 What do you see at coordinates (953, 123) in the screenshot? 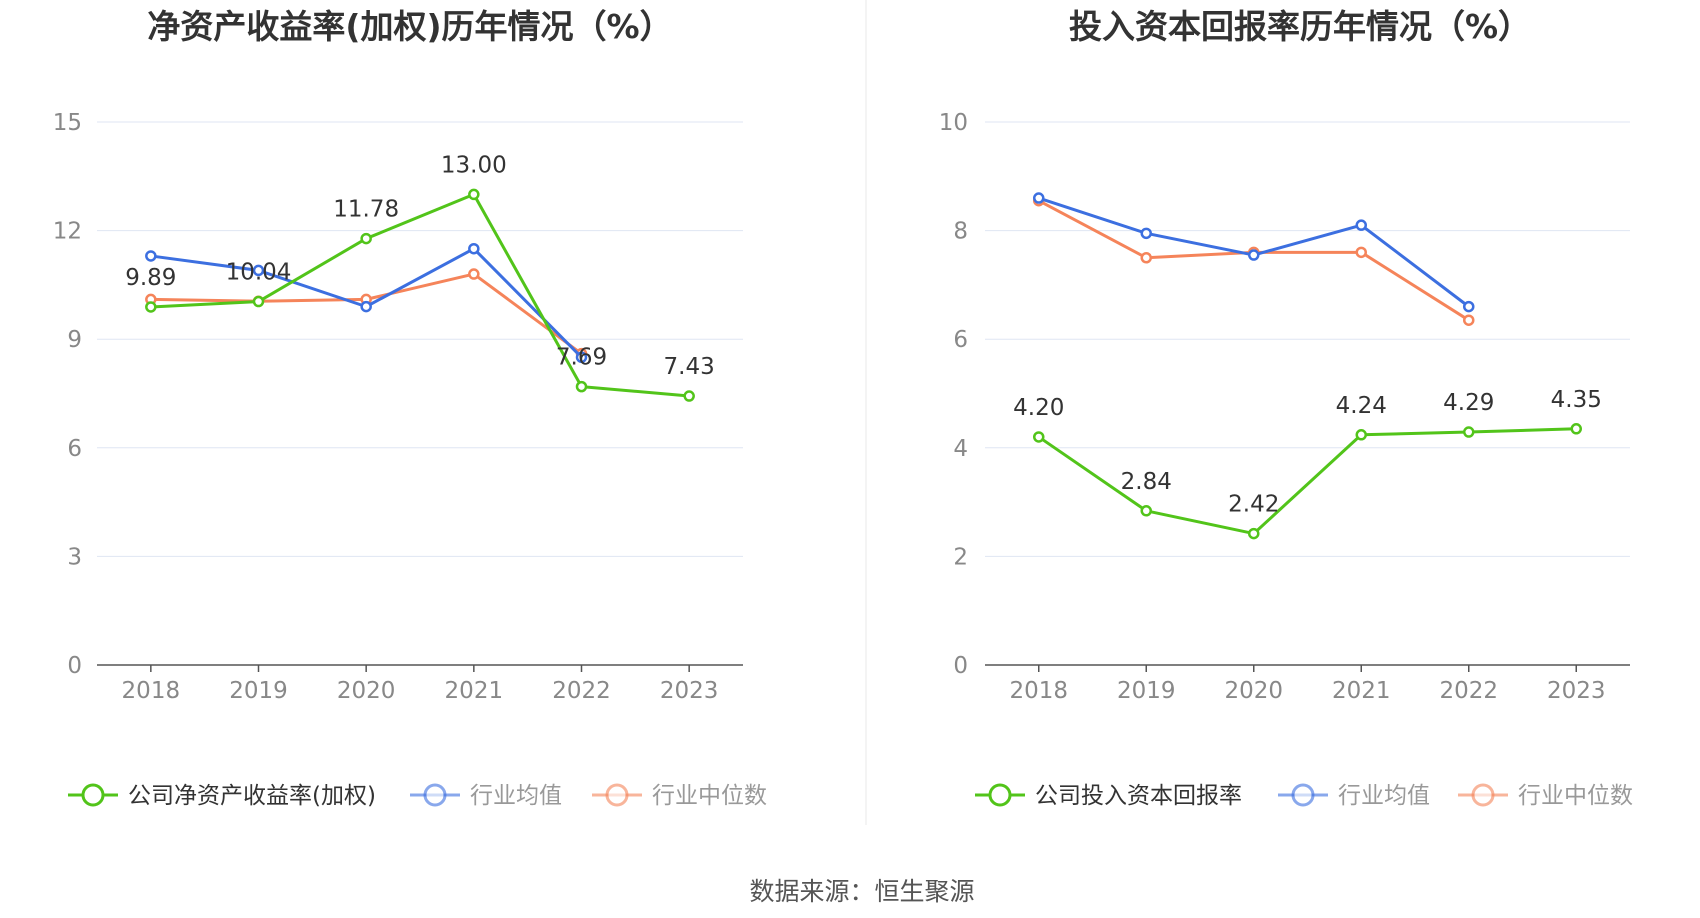
I see `y-tick-label: 10` at bounding box center [953, 123].